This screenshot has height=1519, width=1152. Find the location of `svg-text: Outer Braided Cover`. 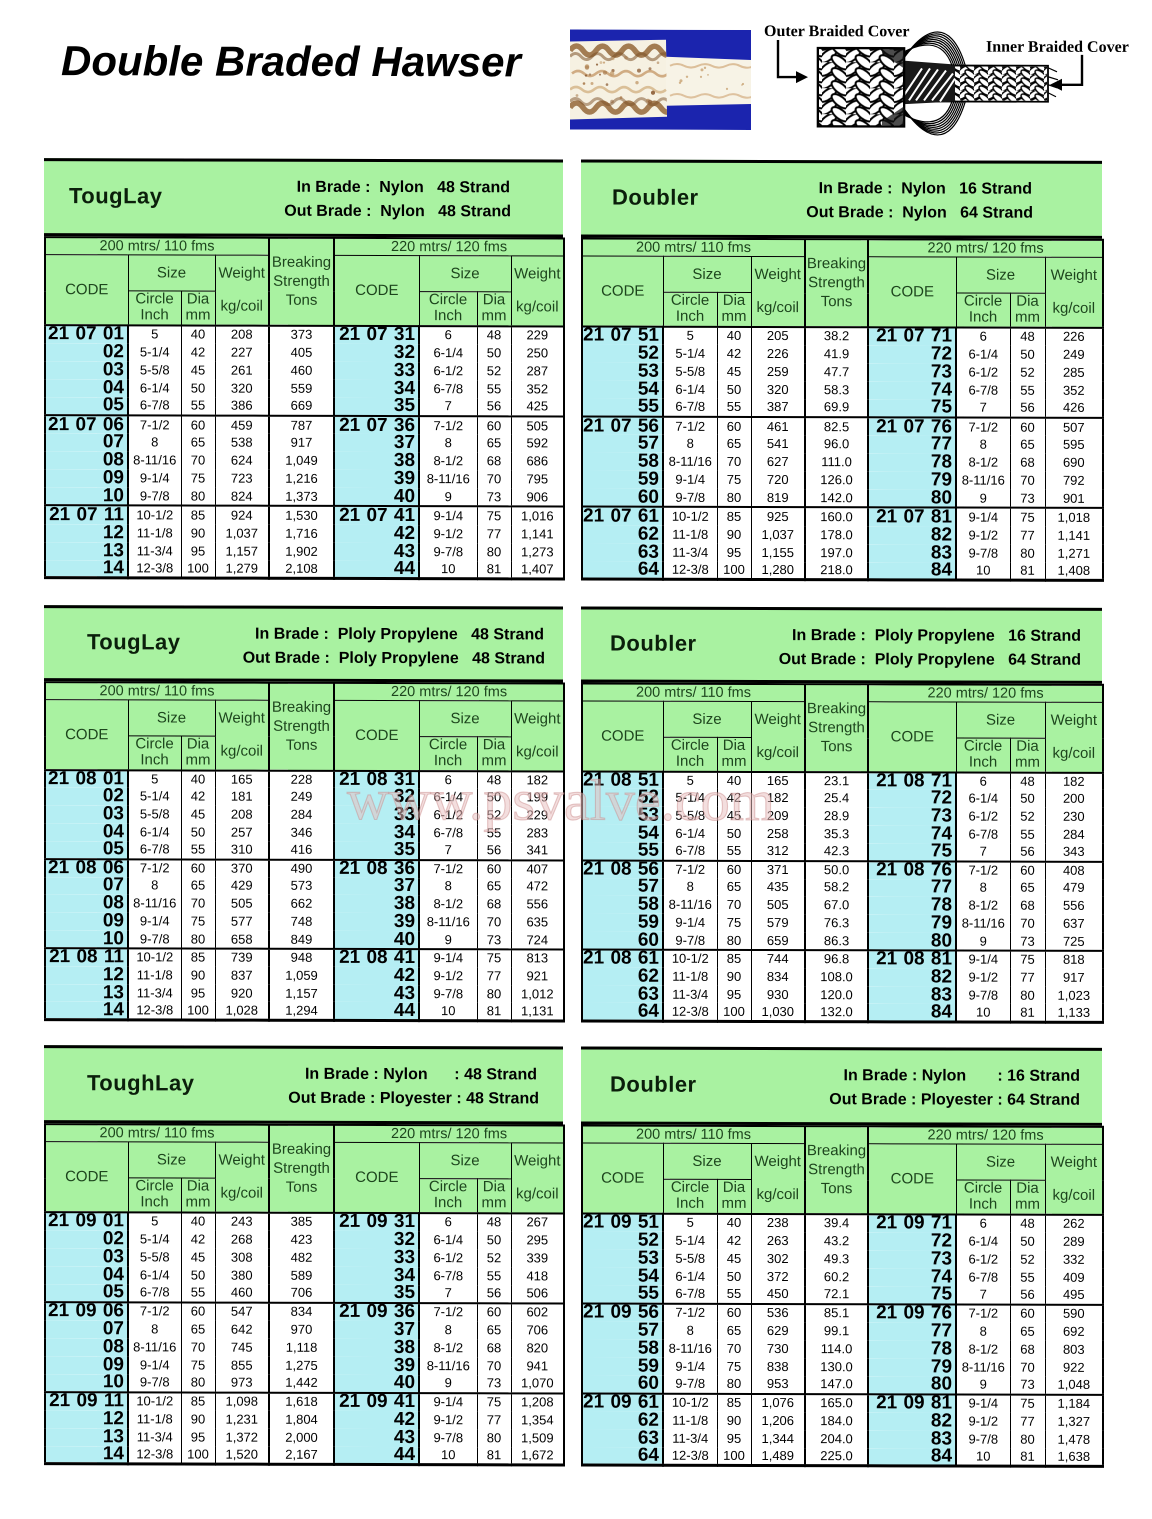

svg-text: Outer Braided Cover is located at coordinates (836, 31).